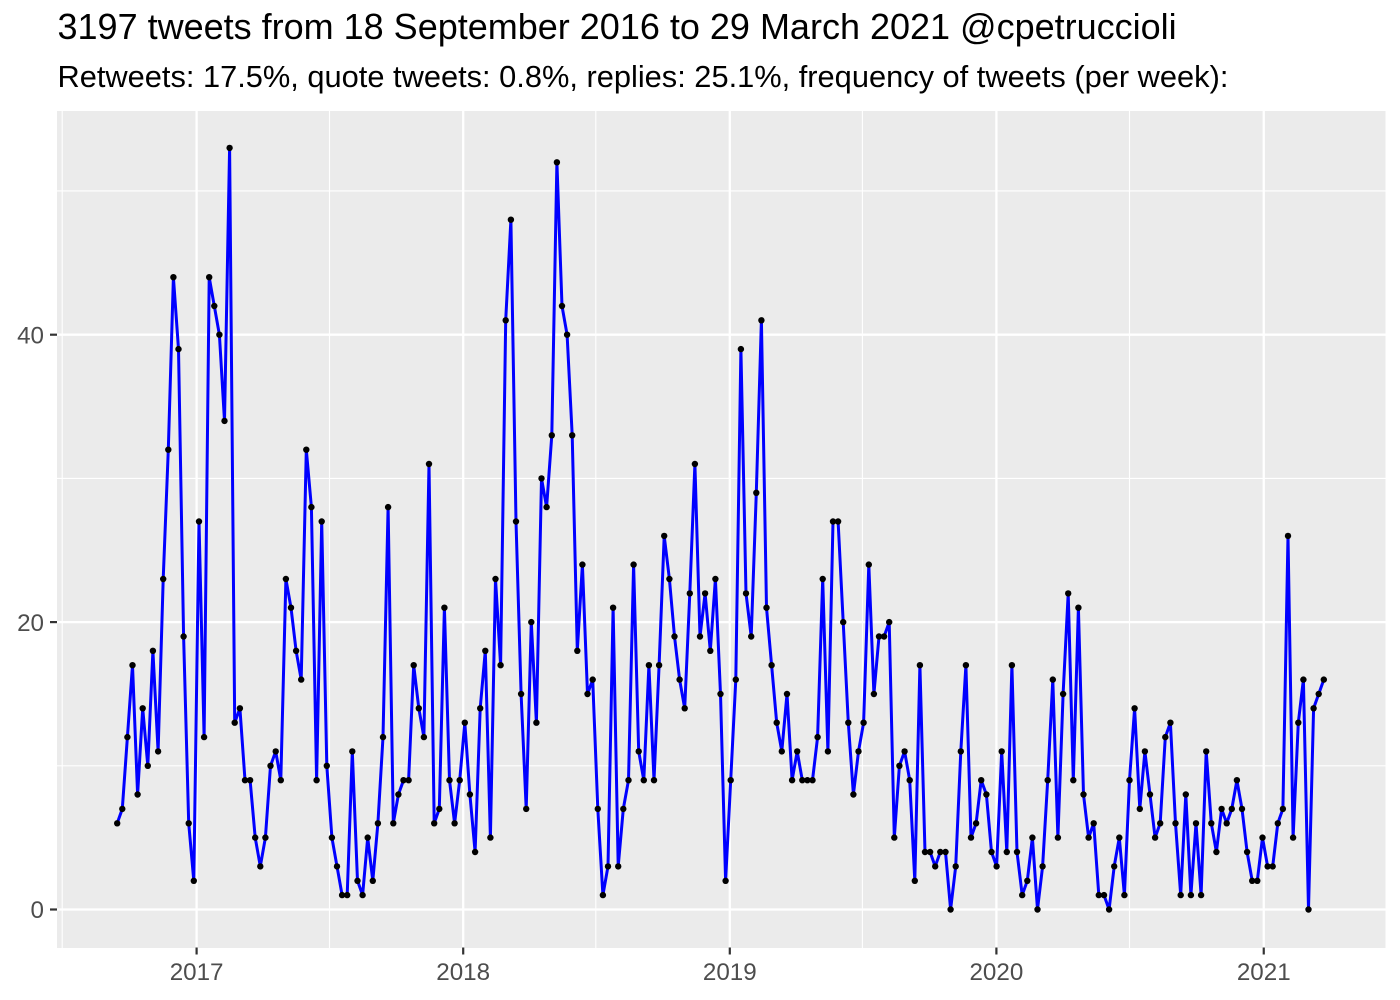  Describe the element at coordinates (730, 972) in the screenshot. I see `svg-text: 2019` at that location.